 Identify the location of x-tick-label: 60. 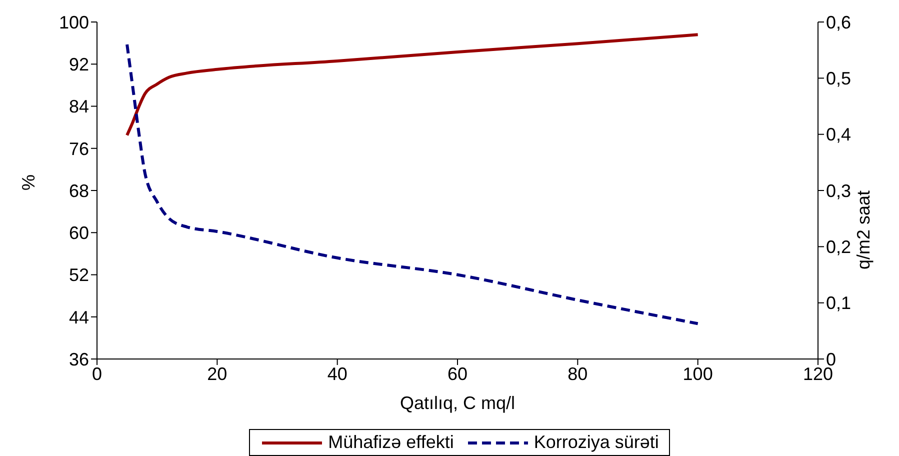
(457, 374).